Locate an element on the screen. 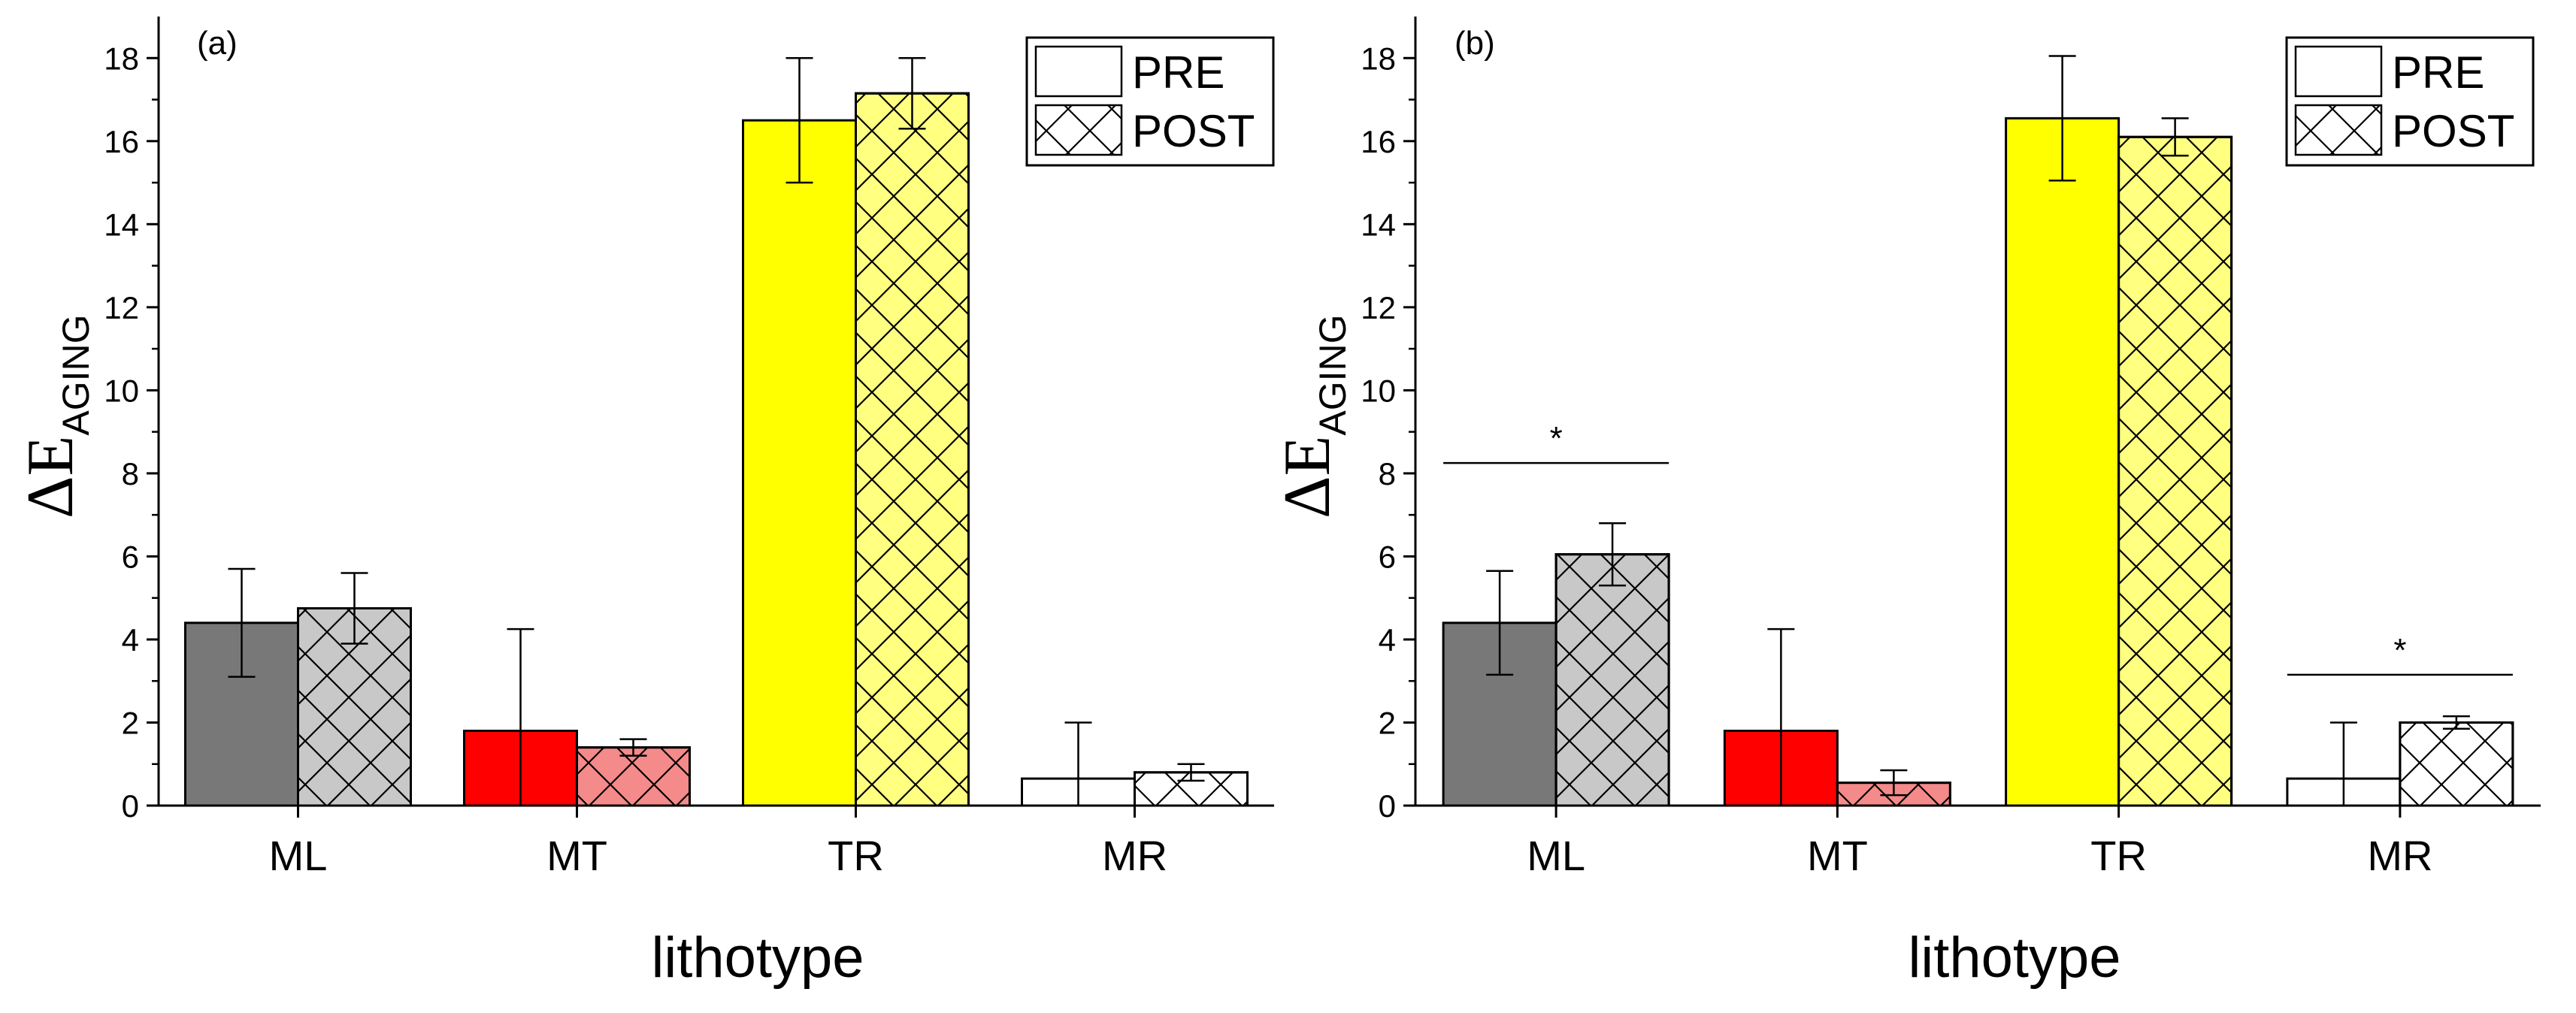 Image resolution: width=2576 pixels, height=1013 pixels. panel-label-a: (a) is located at coordinates (217, 43).